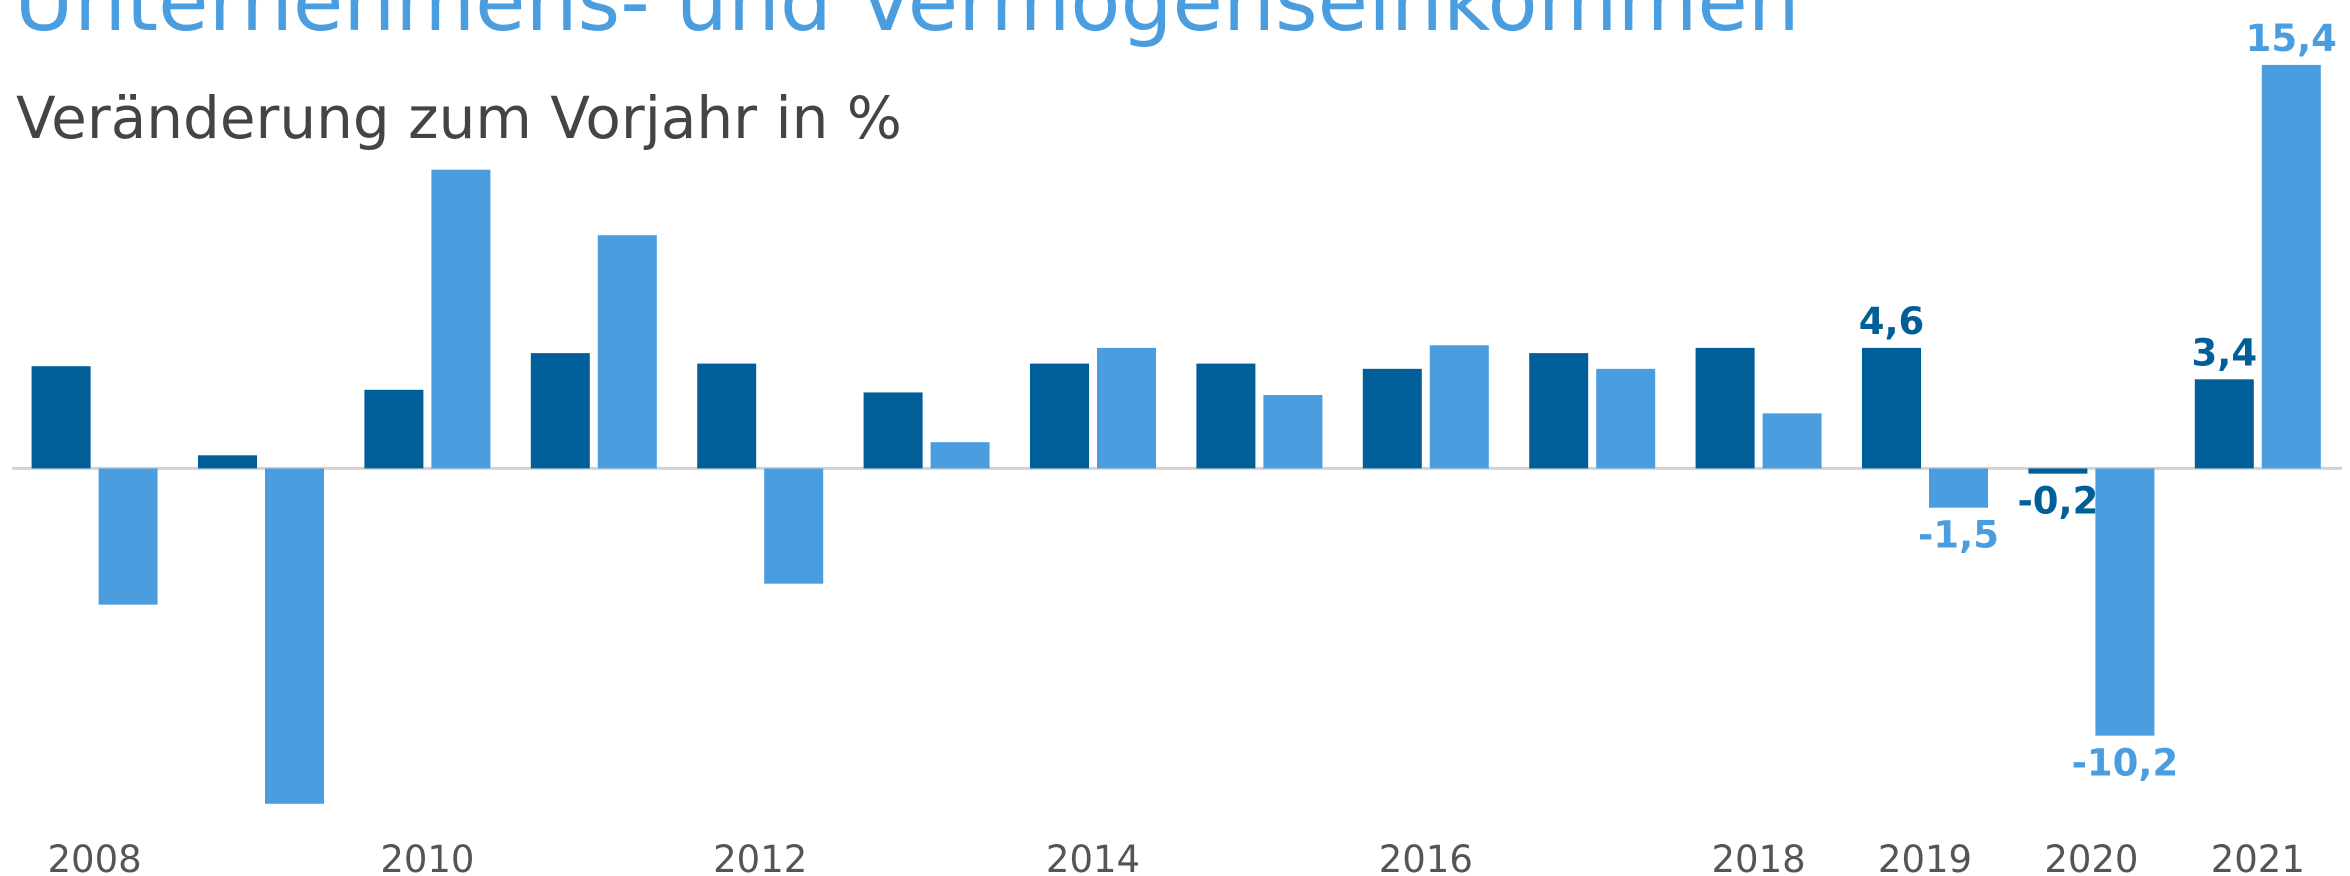  I want to click on x-tick-label: 2020, so click(2091, 857).